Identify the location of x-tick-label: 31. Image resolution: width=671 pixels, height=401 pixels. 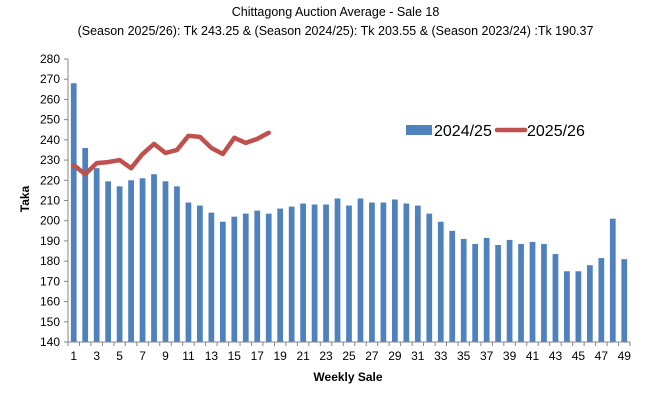
(418, 356).